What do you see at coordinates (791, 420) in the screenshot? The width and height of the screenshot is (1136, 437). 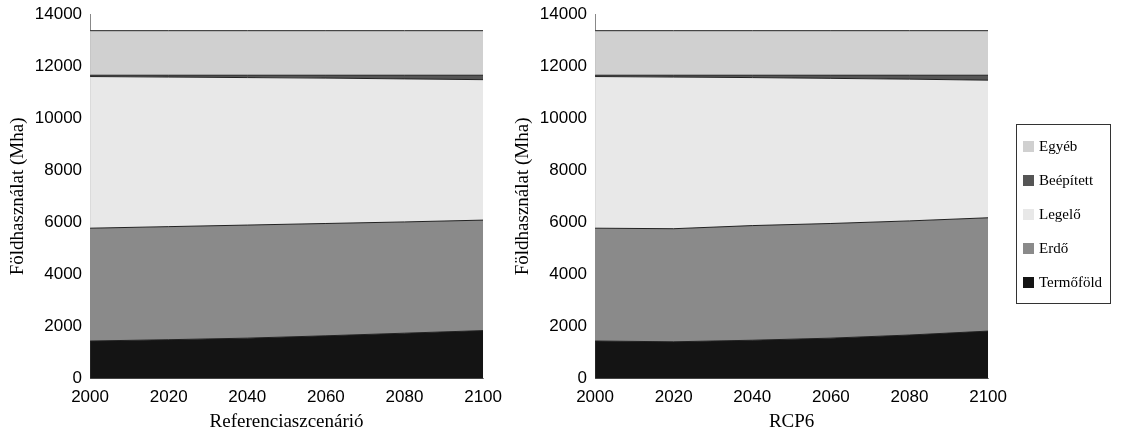 I see `x-axis-title: RCP6` at bounding box center [791, 420].